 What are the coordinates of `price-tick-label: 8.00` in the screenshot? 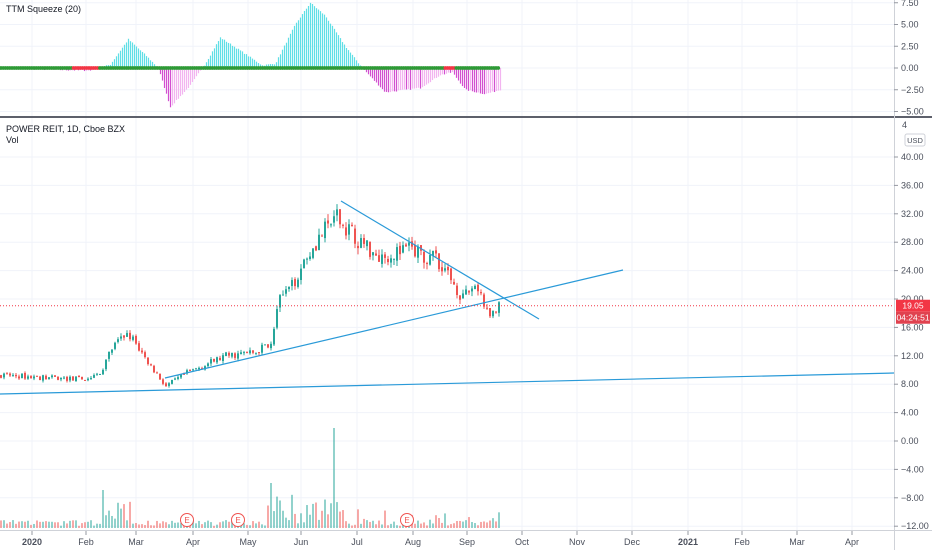 It's located at (910, 384).